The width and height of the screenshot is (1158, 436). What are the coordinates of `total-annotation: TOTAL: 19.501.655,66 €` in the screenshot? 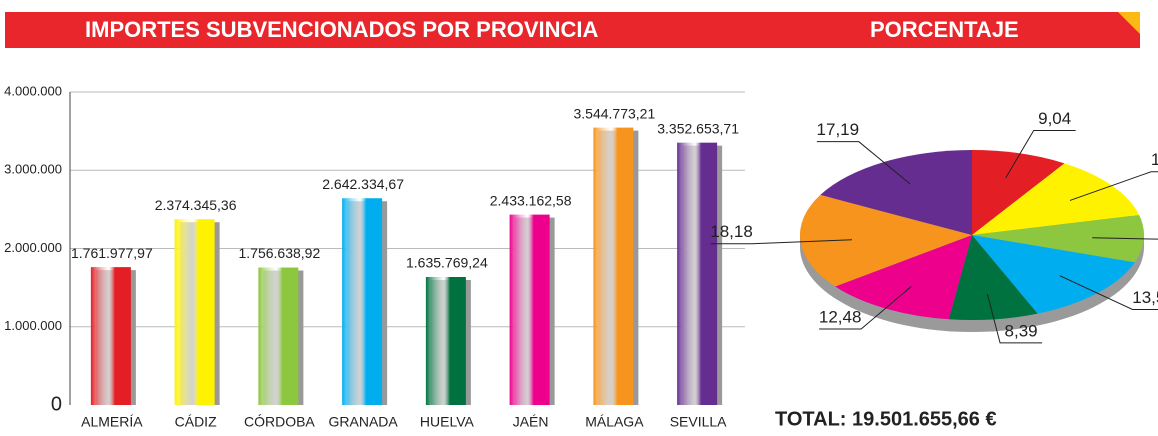 It's located at (886, 419).